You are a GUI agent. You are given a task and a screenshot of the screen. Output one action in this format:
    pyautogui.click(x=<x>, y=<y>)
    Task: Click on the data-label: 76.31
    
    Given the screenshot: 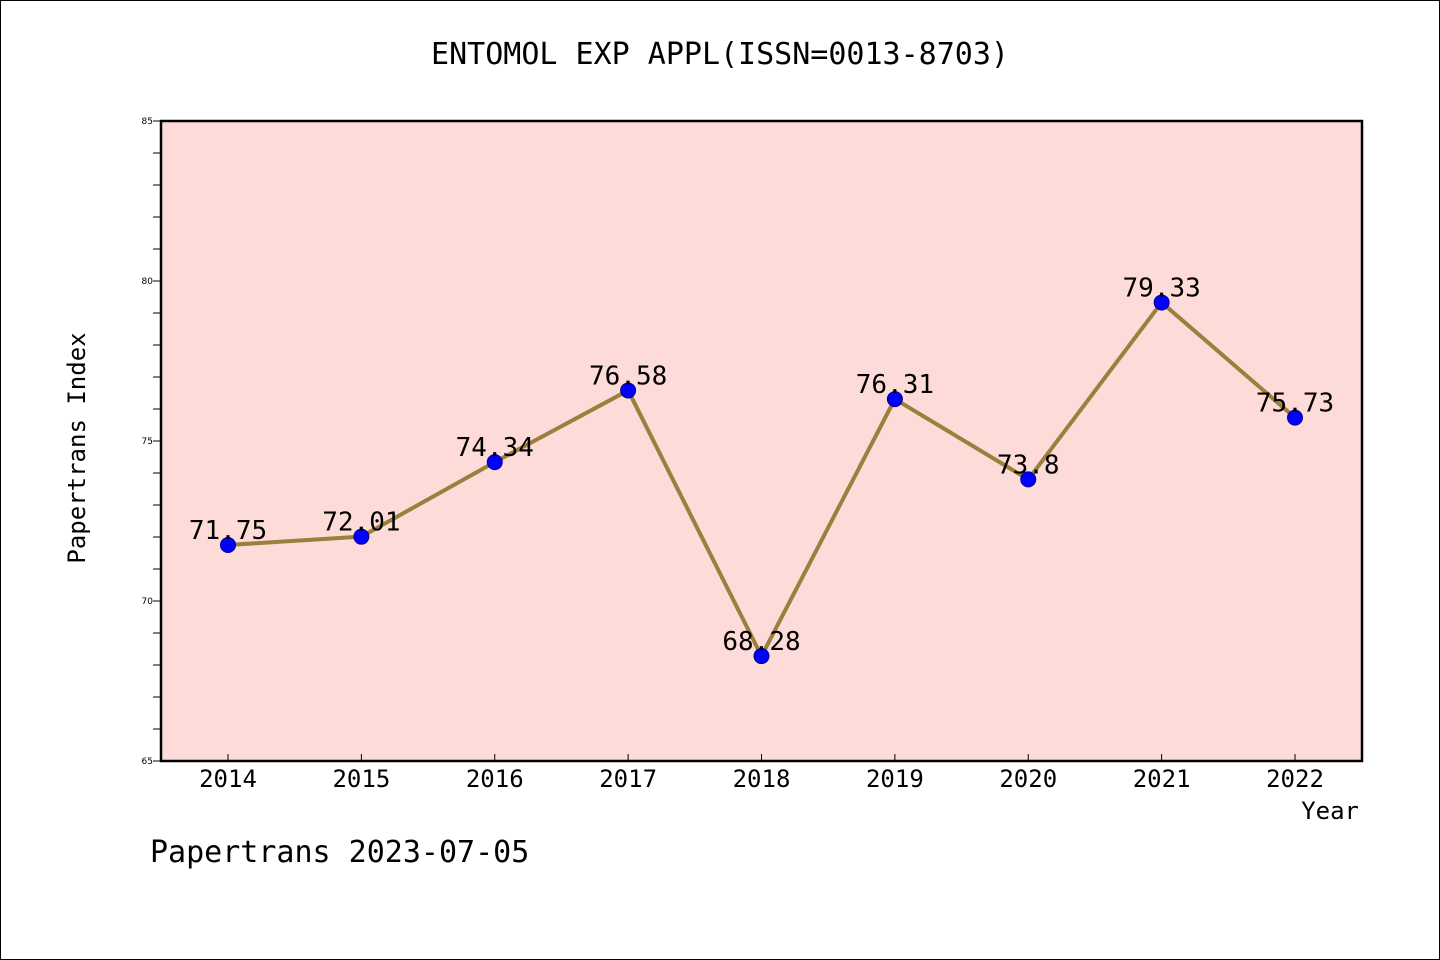 What is the action you would take?
    pyautogui.click(x=895, y=385)
    